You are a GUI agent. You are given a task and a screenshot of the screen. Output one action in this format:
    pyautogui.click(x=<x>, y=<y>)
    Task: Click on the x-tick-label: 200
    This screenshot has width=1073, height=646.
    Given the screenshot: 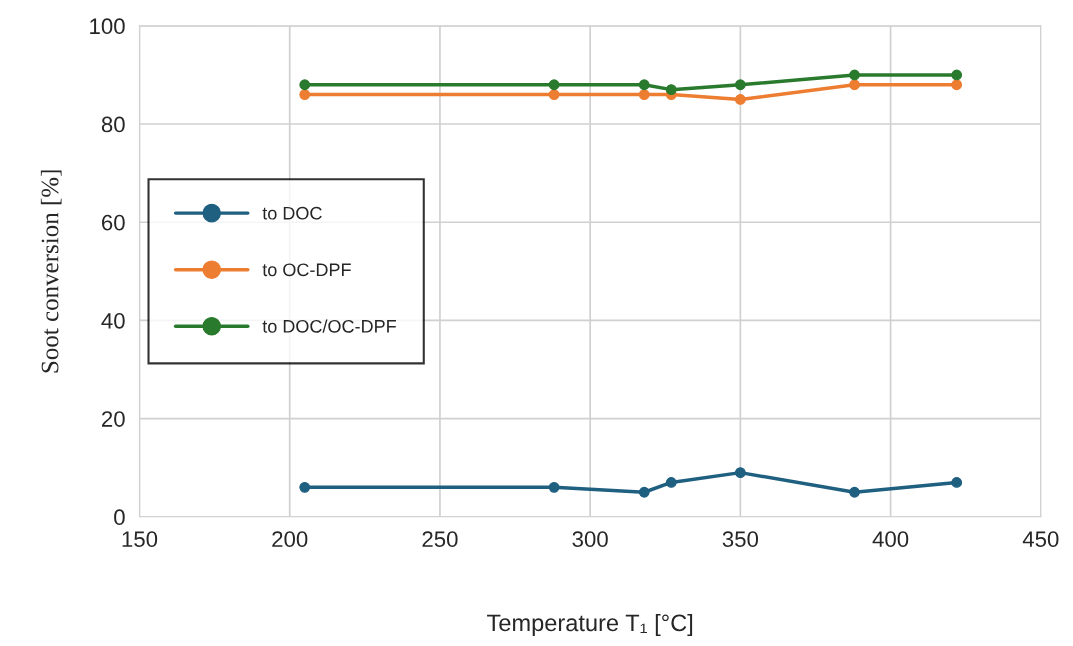 What is the action you would take?
    pyautogui.click(x=290, y=539)
    